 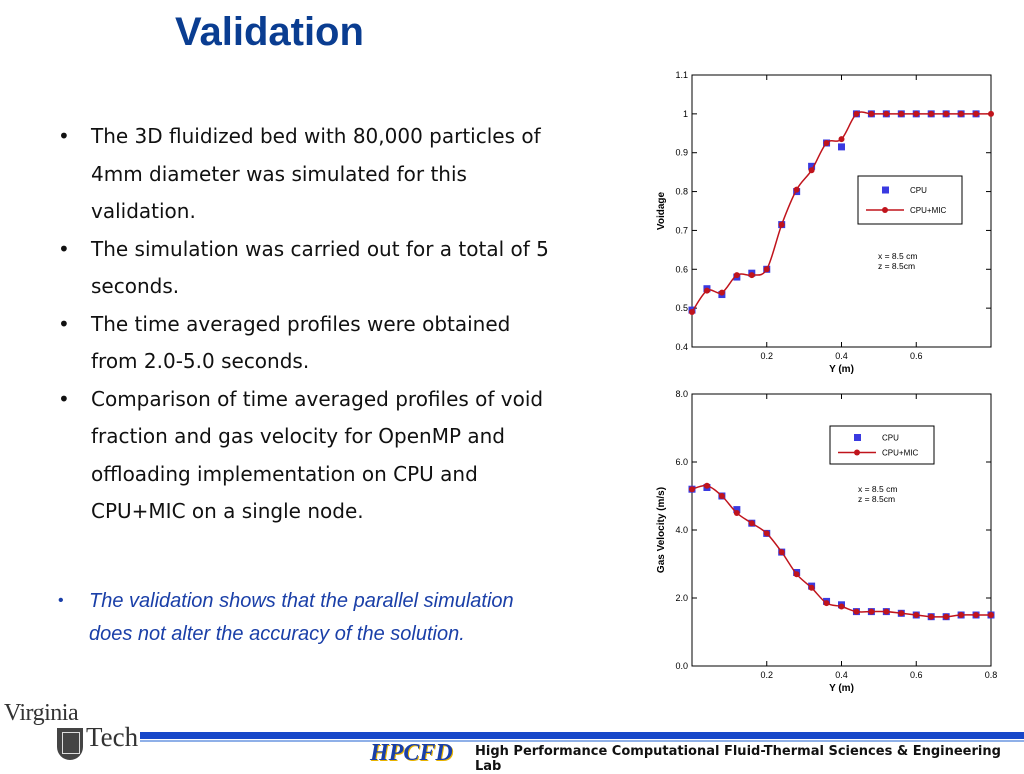 What do you see at coordinates (112, 737) in the screenshot?
I see `logo-text-tech: Tech` at bounding box center [112, 737].